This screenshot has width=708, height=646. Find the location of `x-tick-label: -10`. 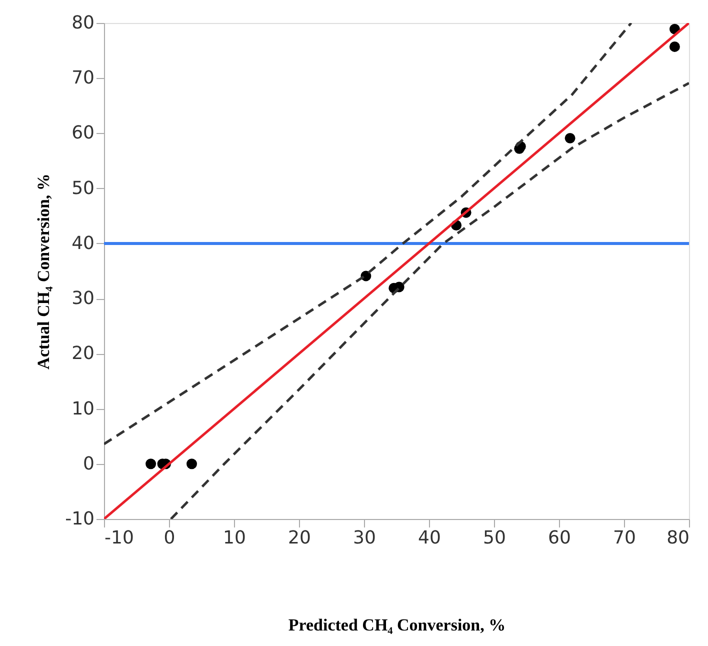

x-tick-label: -10 is located at coordinates (119, 538).